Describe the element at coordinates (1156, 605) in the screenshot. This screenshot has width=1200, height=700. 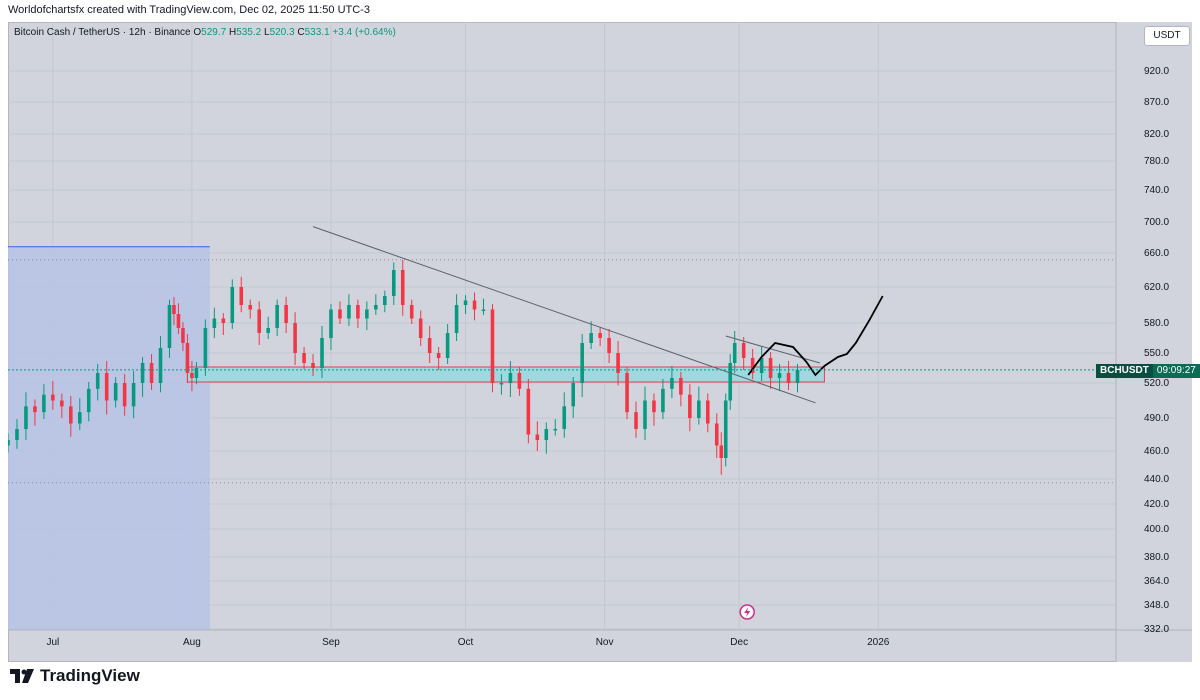
I see `y-tick-label: 348.0` at that location.